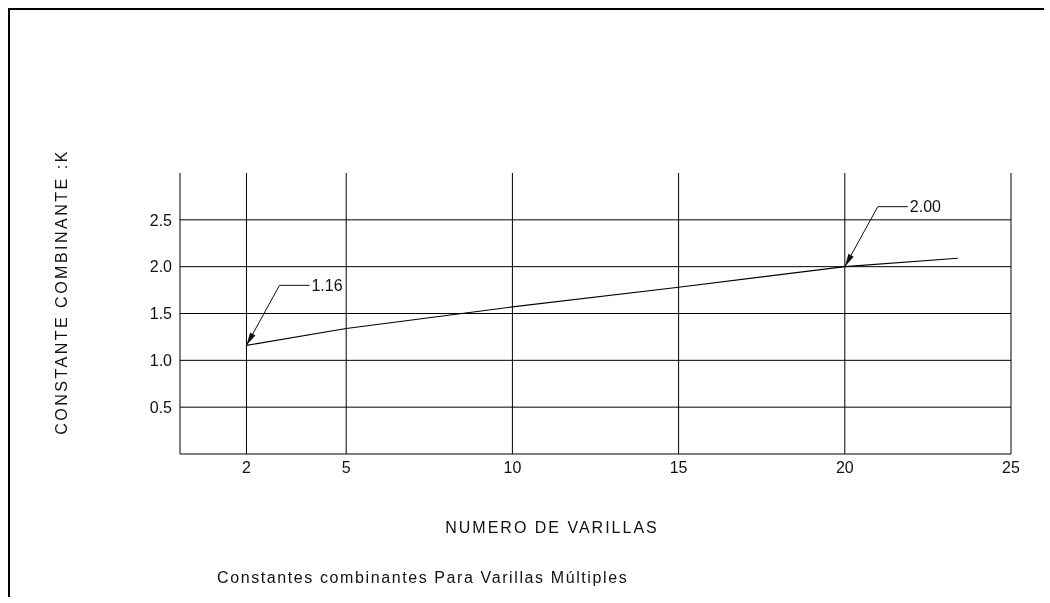 This screenshot has width=1050, height=603. I want to click on text: Constantes combinantes Para Varillas Múltiples, so click(423, 578).